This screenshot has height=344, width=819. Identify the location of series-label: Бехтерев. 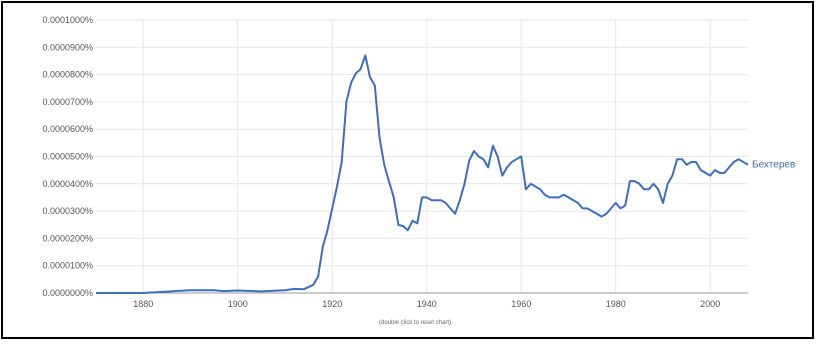
(773, 165).